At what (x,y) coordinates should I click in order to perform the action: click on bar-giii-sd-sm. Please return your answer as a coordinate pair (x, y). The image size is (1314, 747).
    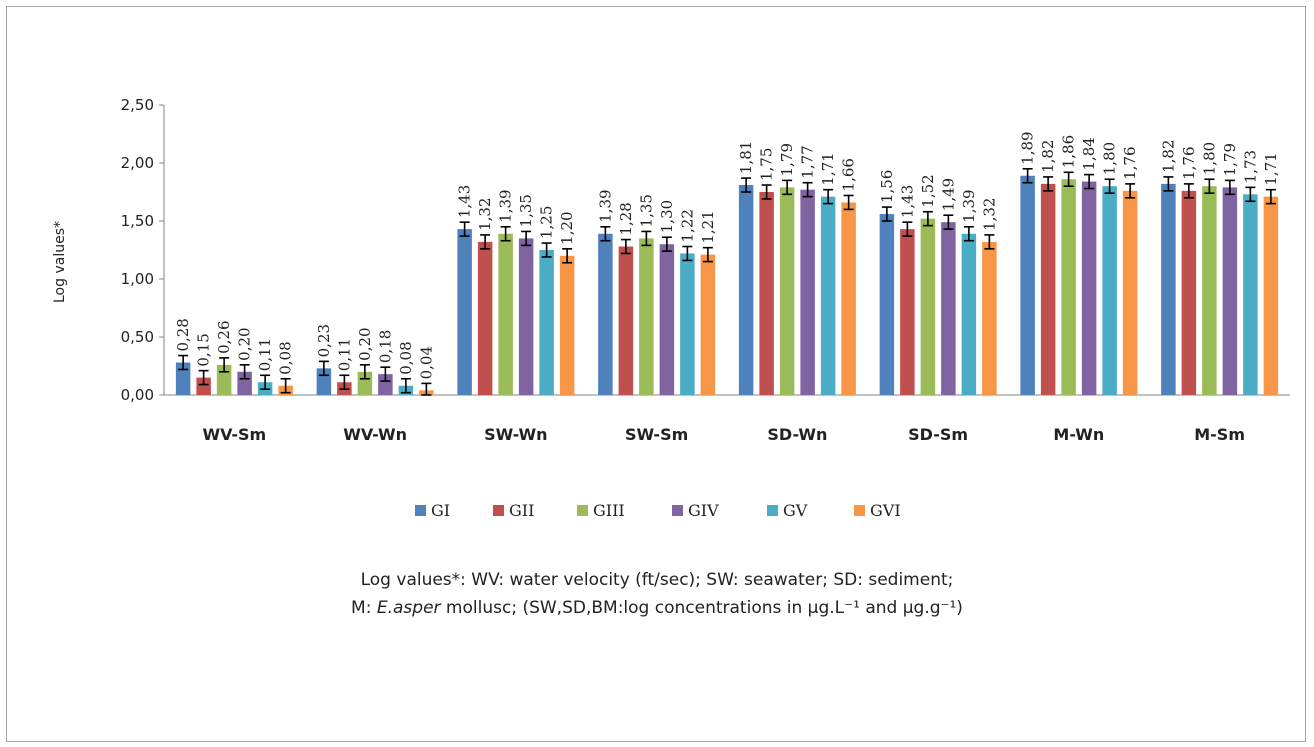
    Looking at the image, I should click on (928, 306).